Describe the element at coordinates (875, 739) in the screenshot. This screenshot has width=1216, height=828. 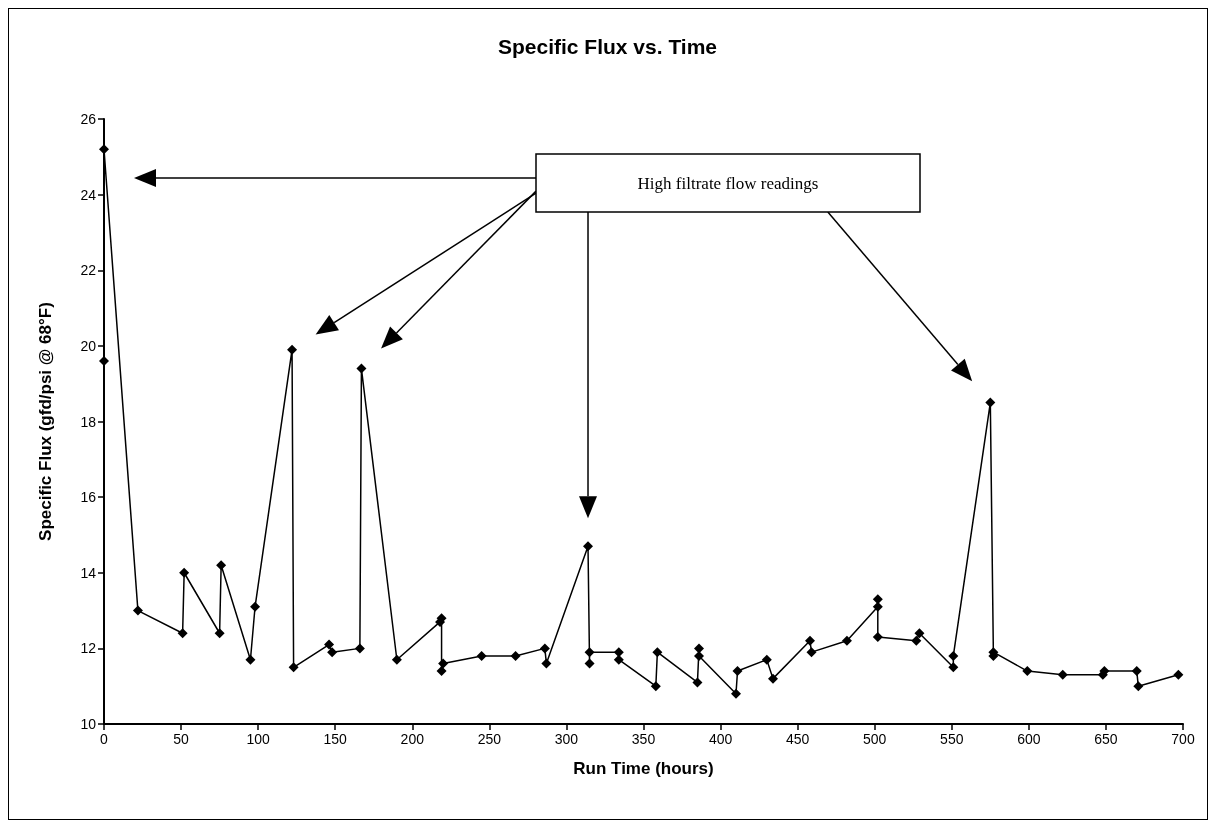
I see `x-tick-label: 500` at that location.